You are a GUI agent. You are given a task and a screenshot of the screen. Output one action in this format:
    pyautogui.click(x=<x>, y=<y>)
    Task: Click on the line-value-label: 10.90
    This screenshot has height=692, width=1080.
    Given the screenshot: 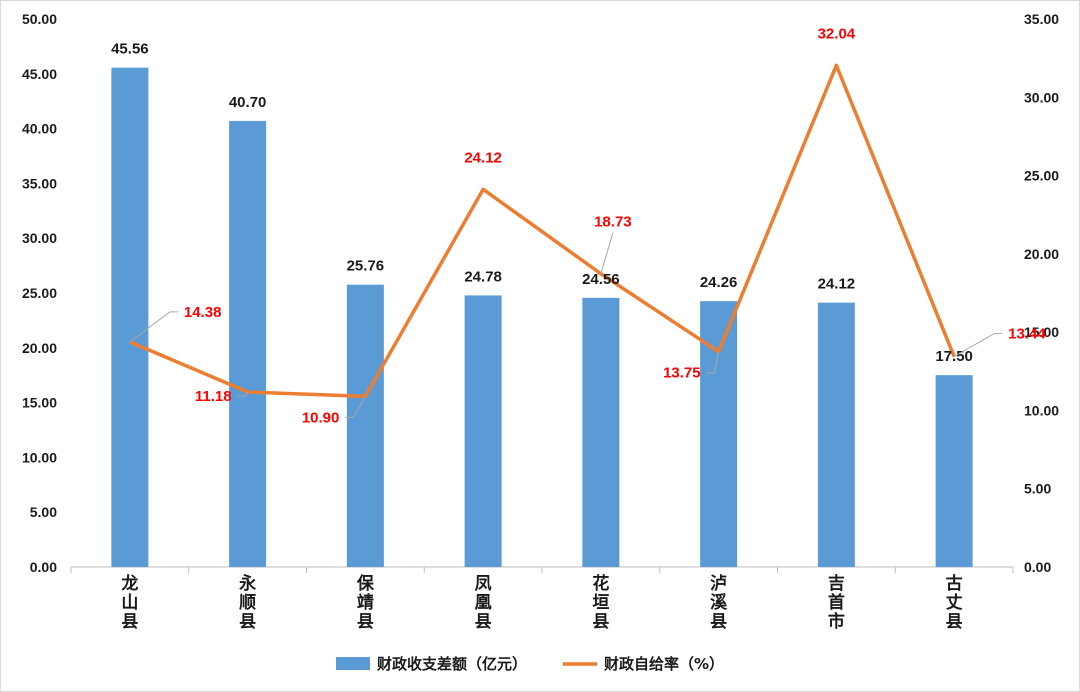 What is the action you would take?
    pyautogui.click(x=321, y=417)
    